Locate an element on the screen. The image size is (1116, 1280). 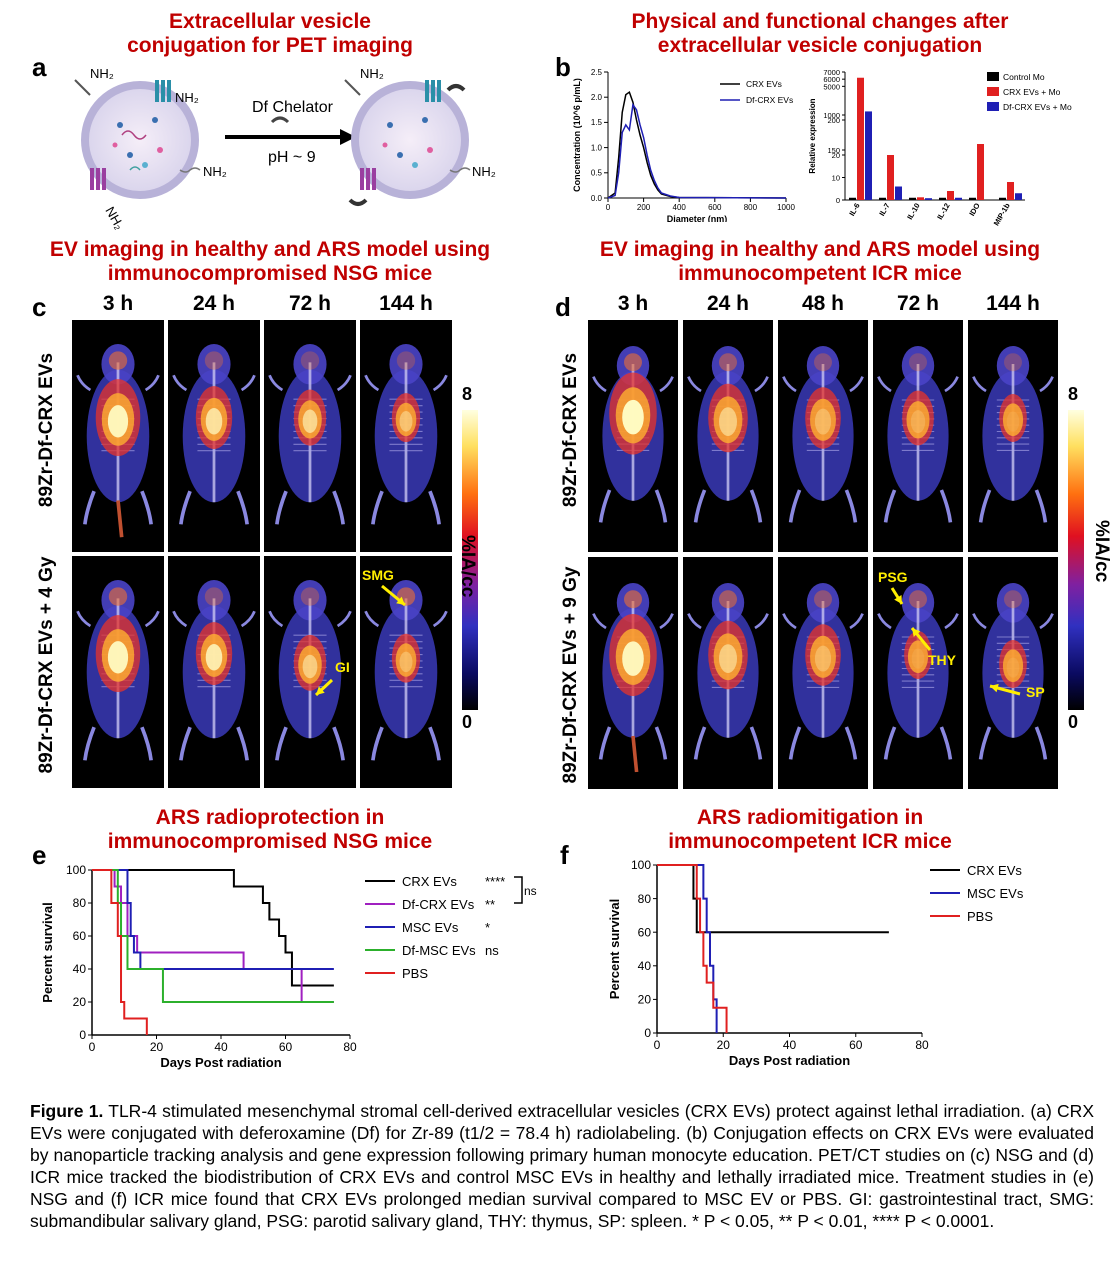
nsg-time-label: 24 h is located at coordinates (214, 303).